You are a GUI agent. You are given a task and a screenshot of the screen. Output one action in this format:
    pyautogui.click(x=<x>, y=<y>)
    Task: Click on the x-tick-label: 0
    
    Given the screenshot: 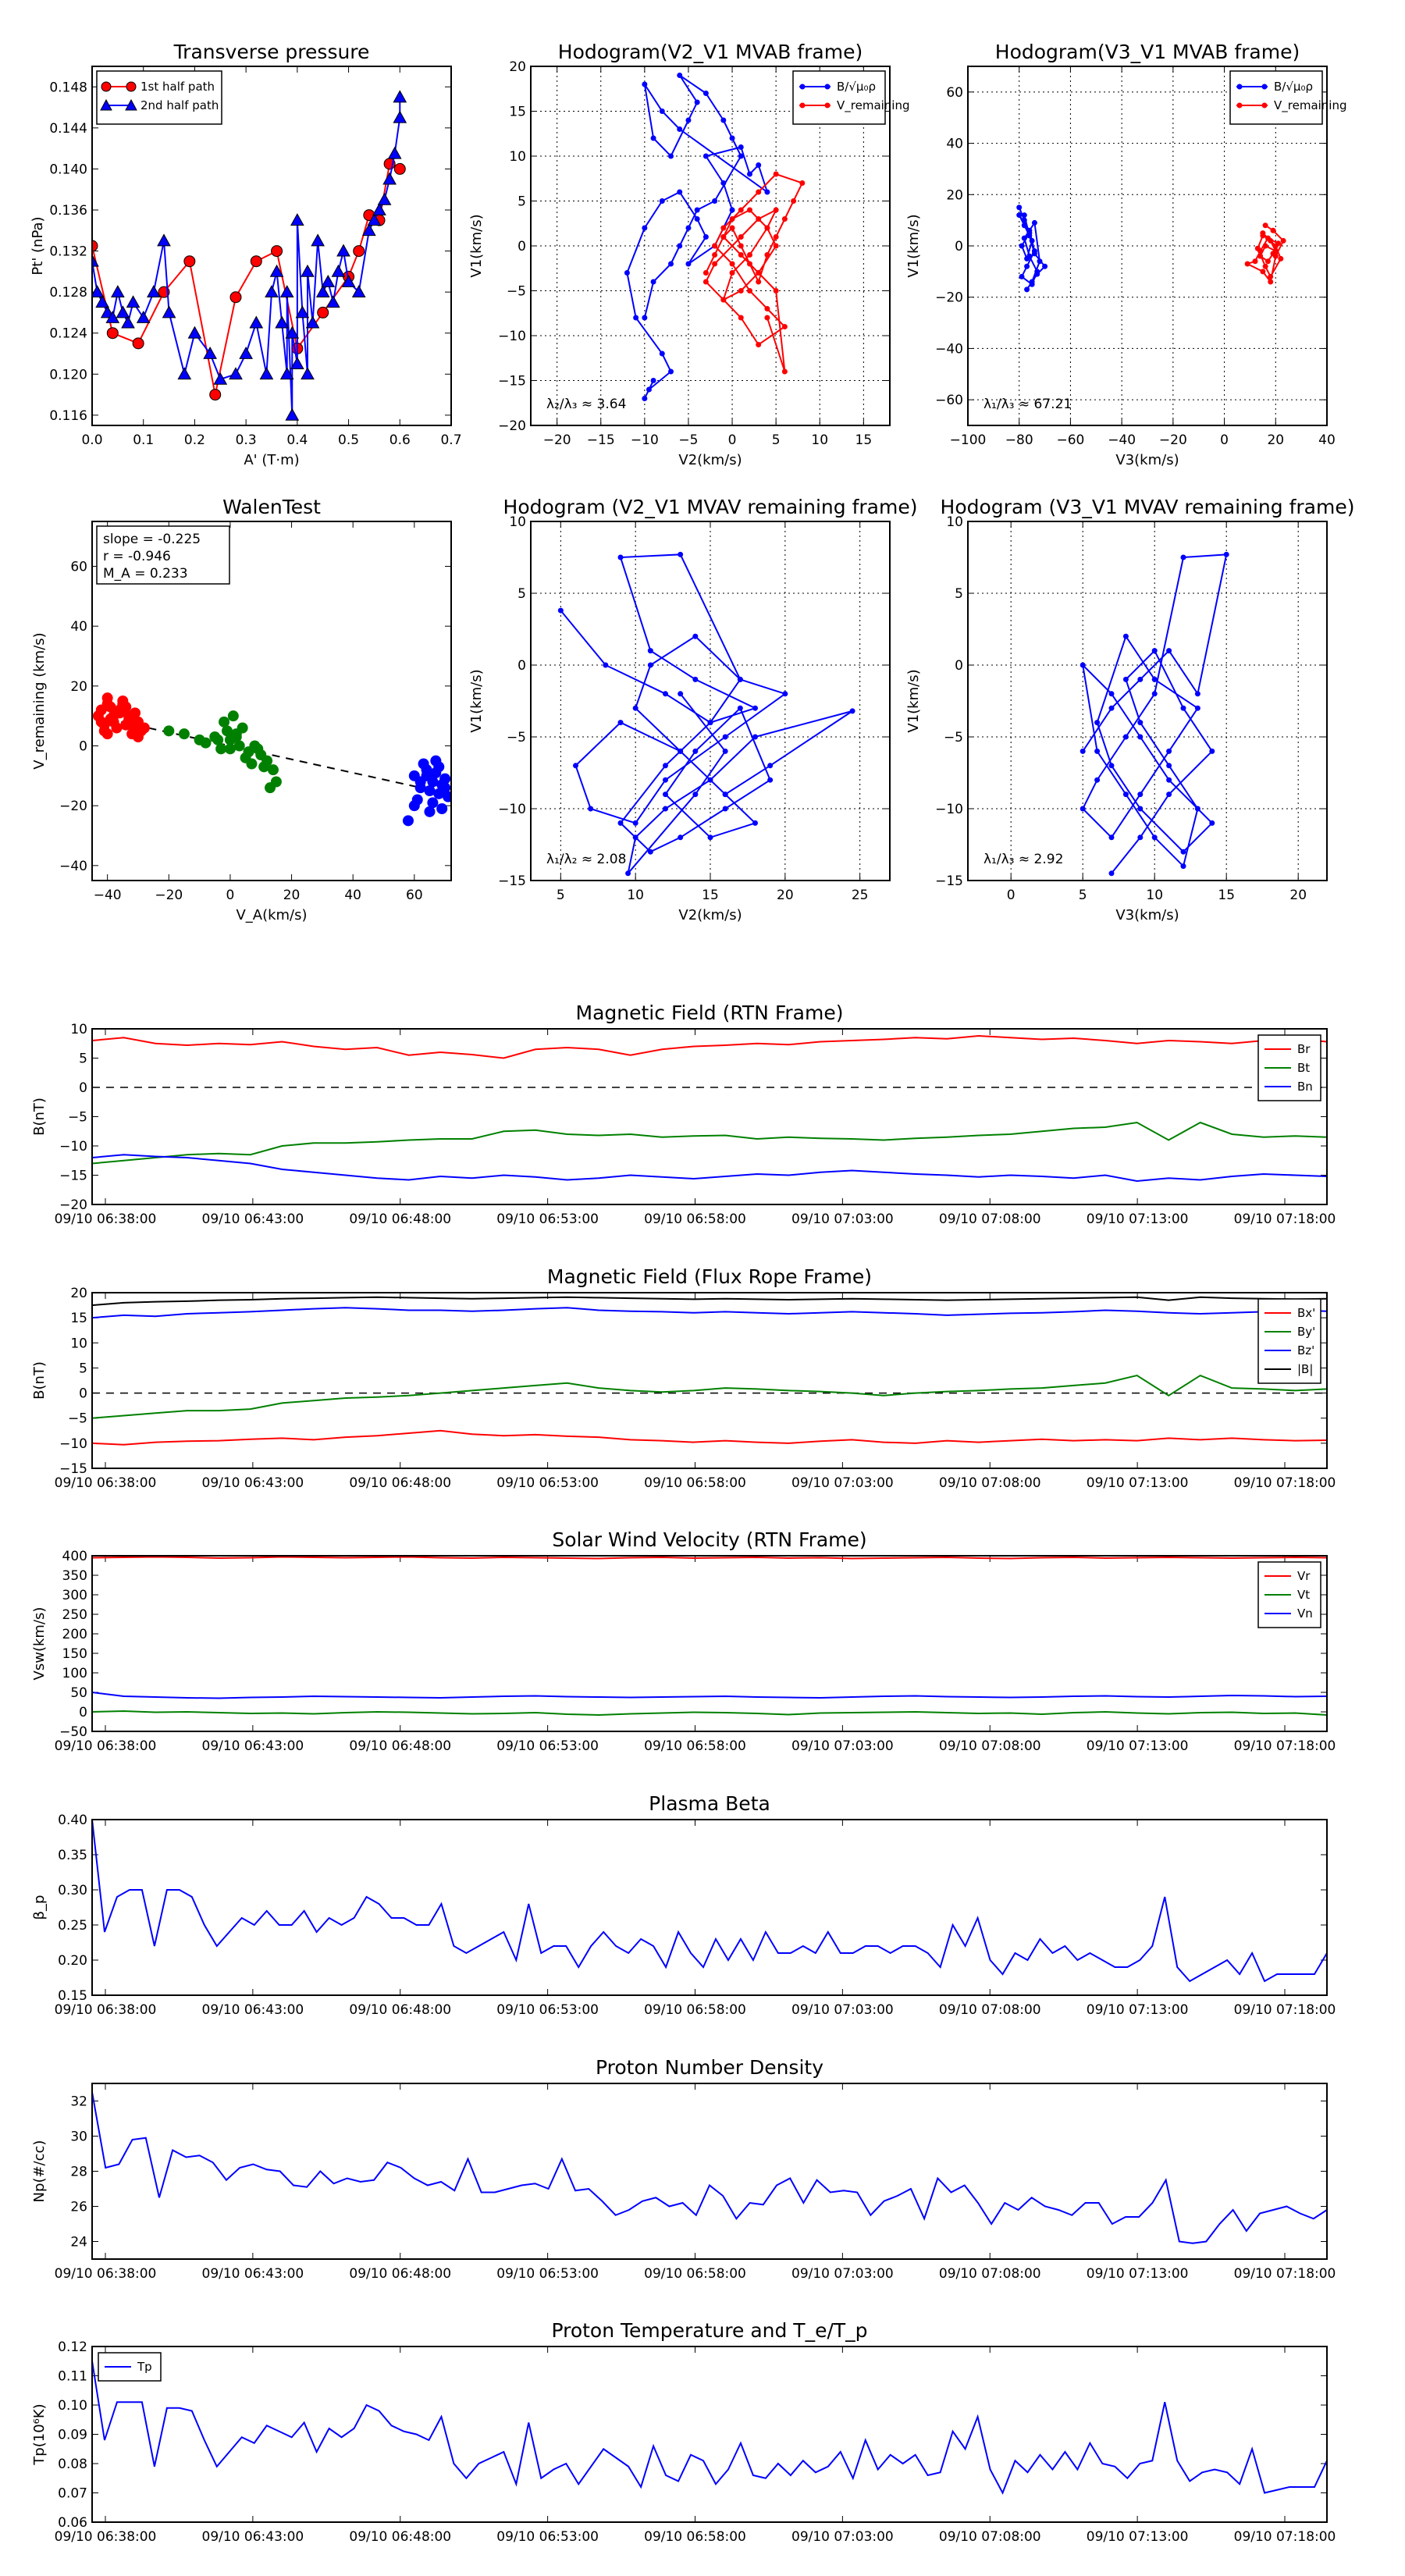 What is the action you would take?
    pyautogui.click(x=231, y=895)
    